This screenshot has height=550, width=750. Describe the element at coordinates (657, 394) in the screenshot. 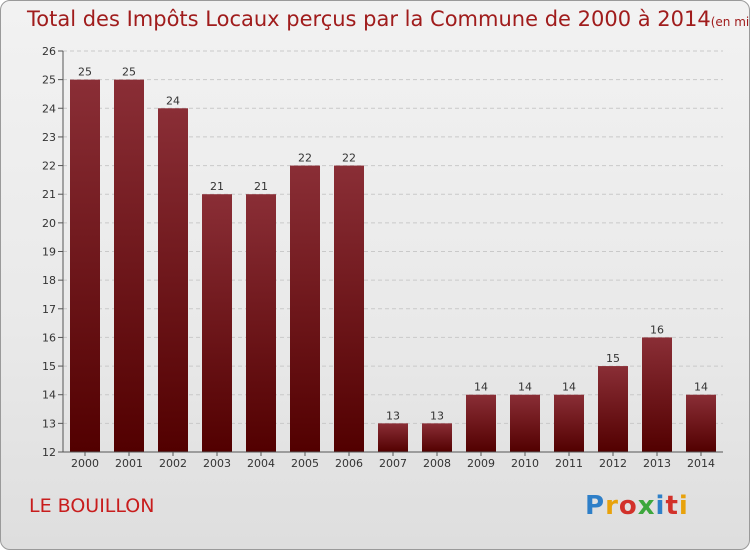

I see `bar-2013` at that location.